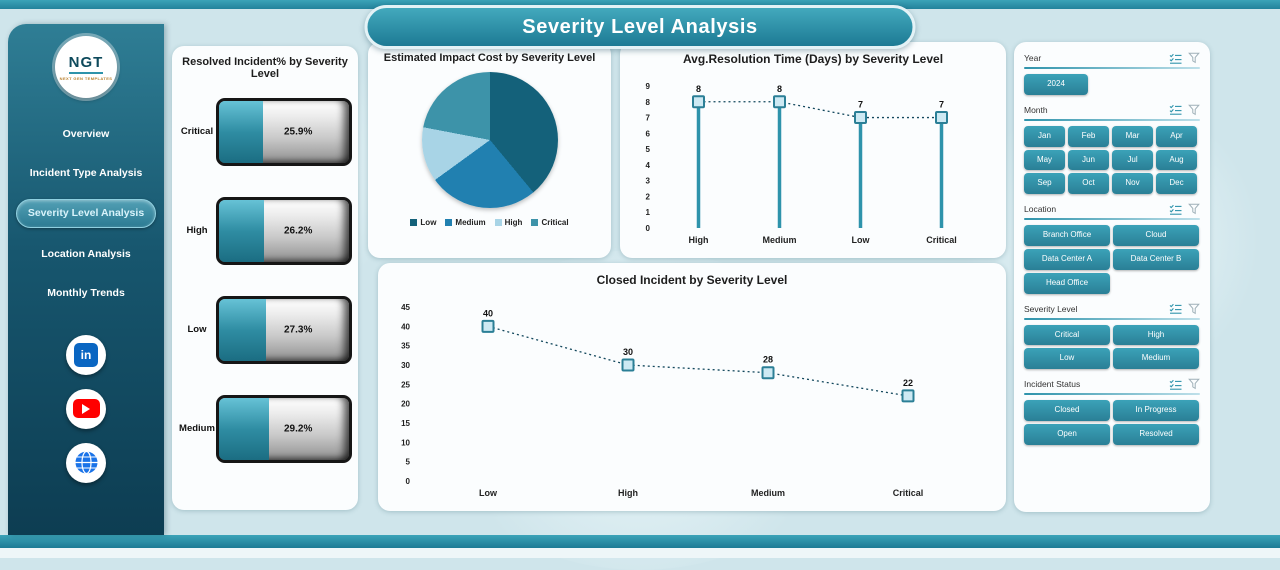 The height and width of the screenshot is (570, 1280). What do you see at coordinates (1132, 160) in the screenshot?
I see `slicer-option-jul: Jul` at bounding box center [1132, 160].